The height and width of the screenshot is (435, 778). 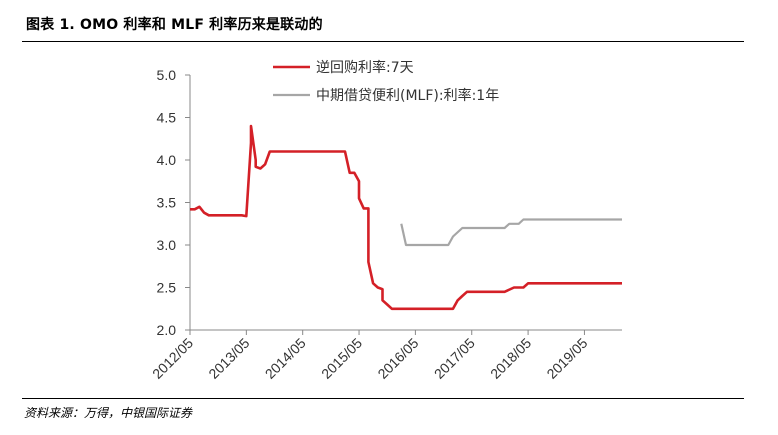 I want to click on x-tick-label: 2014/05, so click(x=285, y=358).